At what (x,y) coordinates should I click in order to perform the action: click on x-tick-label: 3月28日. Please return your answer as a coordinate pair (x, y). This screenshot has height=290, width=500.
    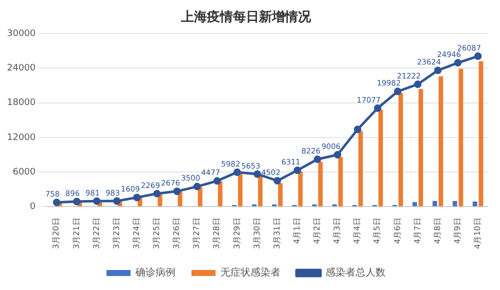
    Looking at the image, I should click on (217, 234).